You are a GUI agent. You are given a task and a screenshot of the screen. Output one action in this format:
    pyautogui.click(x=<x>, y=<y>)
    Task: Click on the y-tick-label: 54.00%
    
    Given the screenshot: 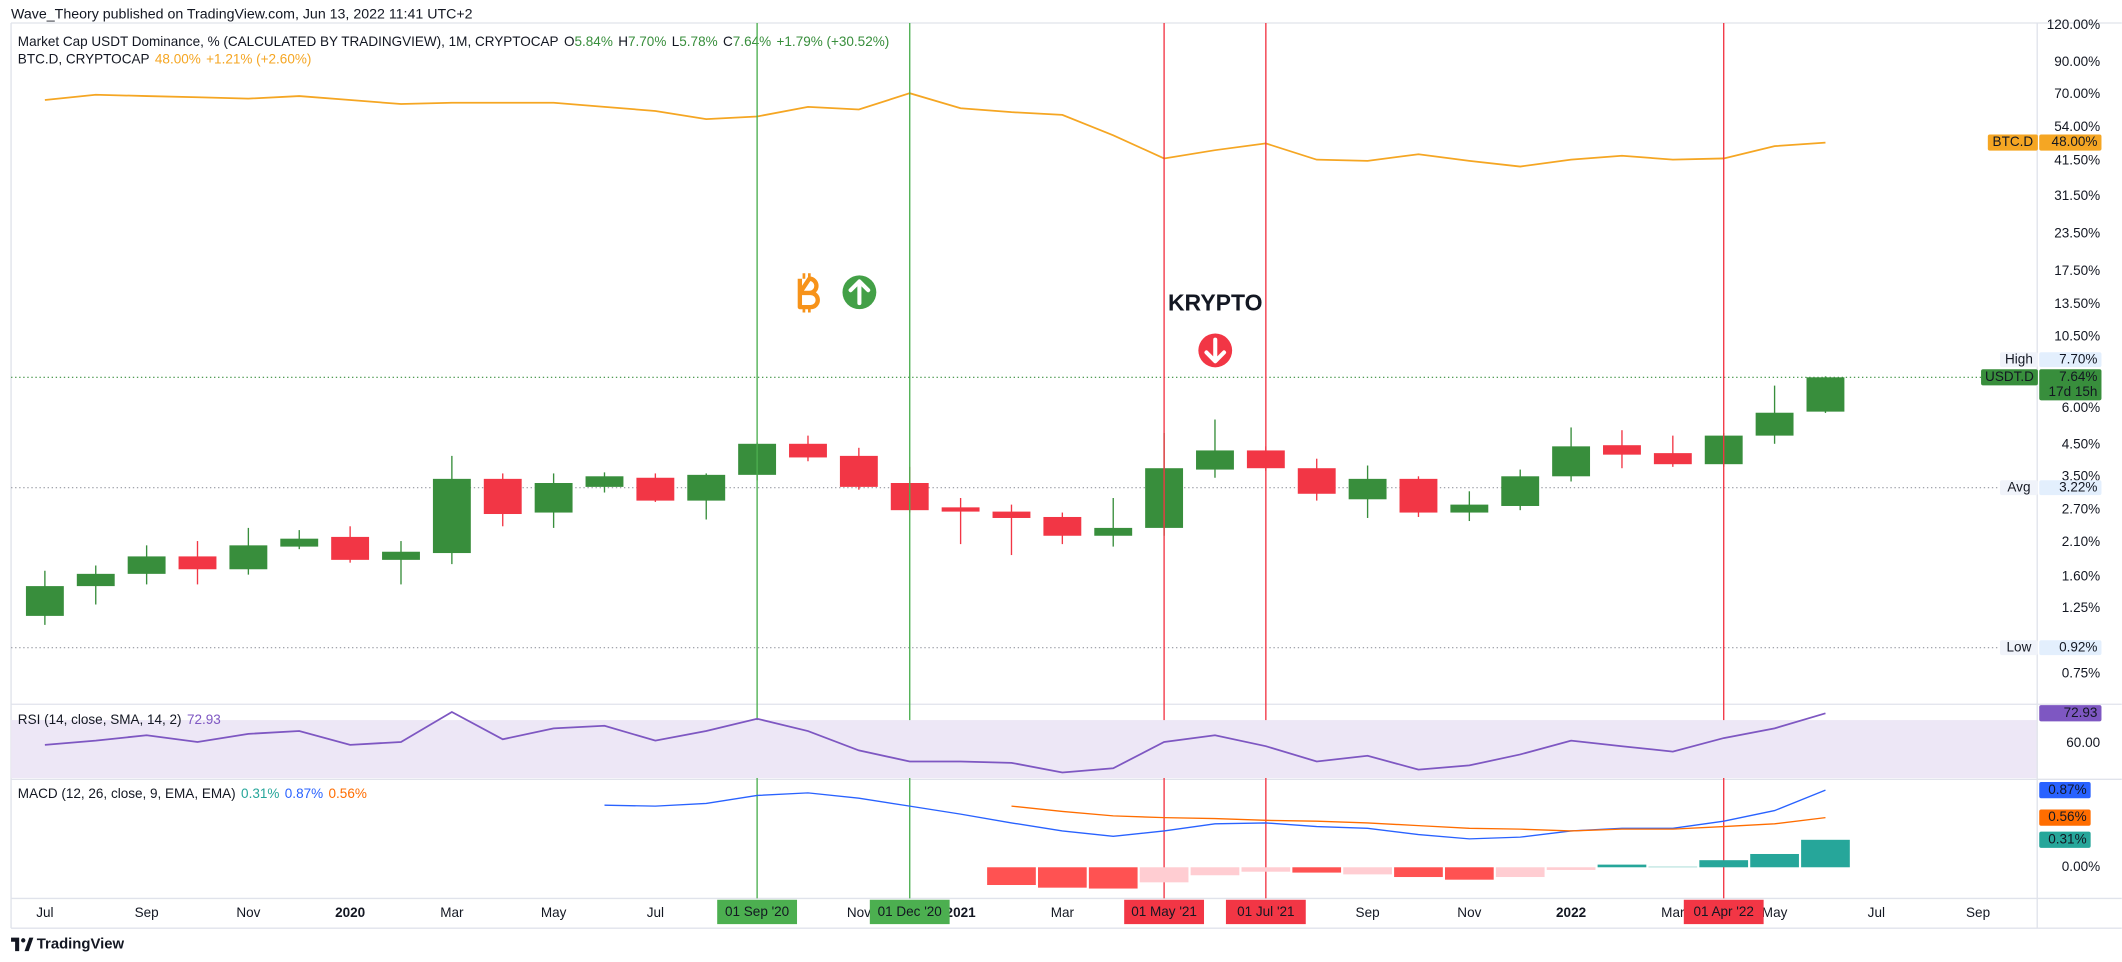 What is the action you would take?
    pyautogui.click(x=2077, y=126)
    